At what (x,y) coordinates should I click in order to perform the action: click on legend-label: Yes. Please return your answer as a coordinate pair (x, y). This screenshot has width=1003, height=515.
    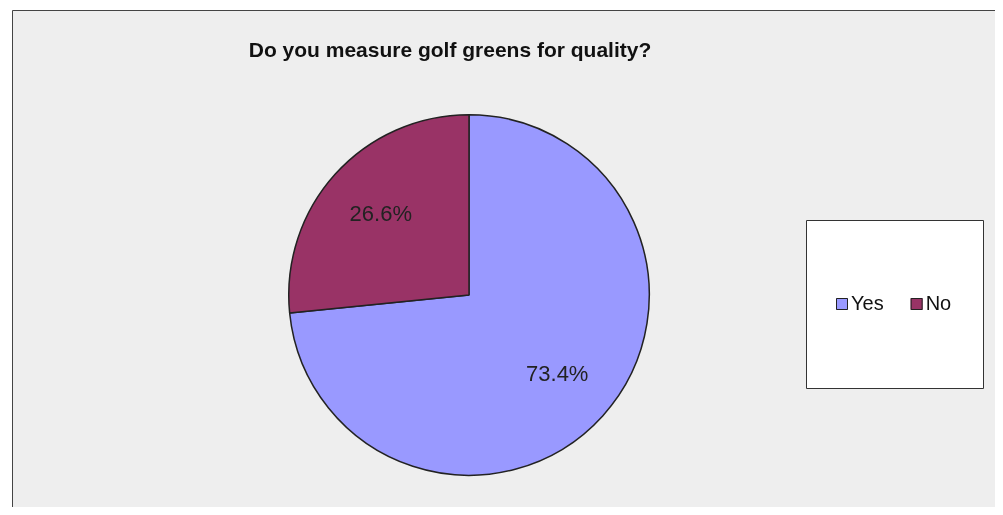
    Looking at the image, I should click on (867, 302).